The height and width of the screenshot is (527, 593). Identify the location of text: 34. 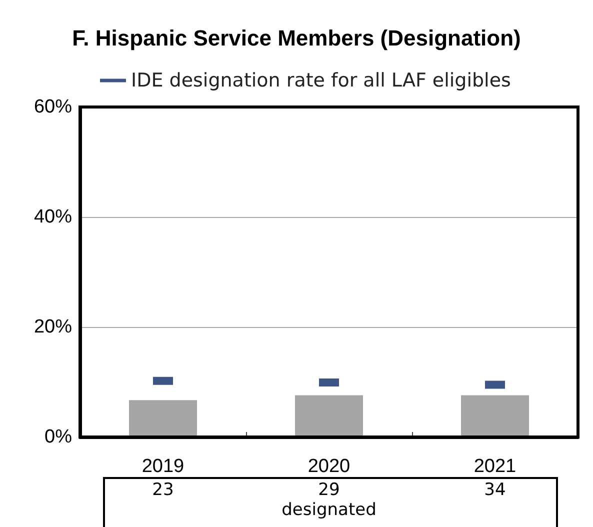
(495, 490).